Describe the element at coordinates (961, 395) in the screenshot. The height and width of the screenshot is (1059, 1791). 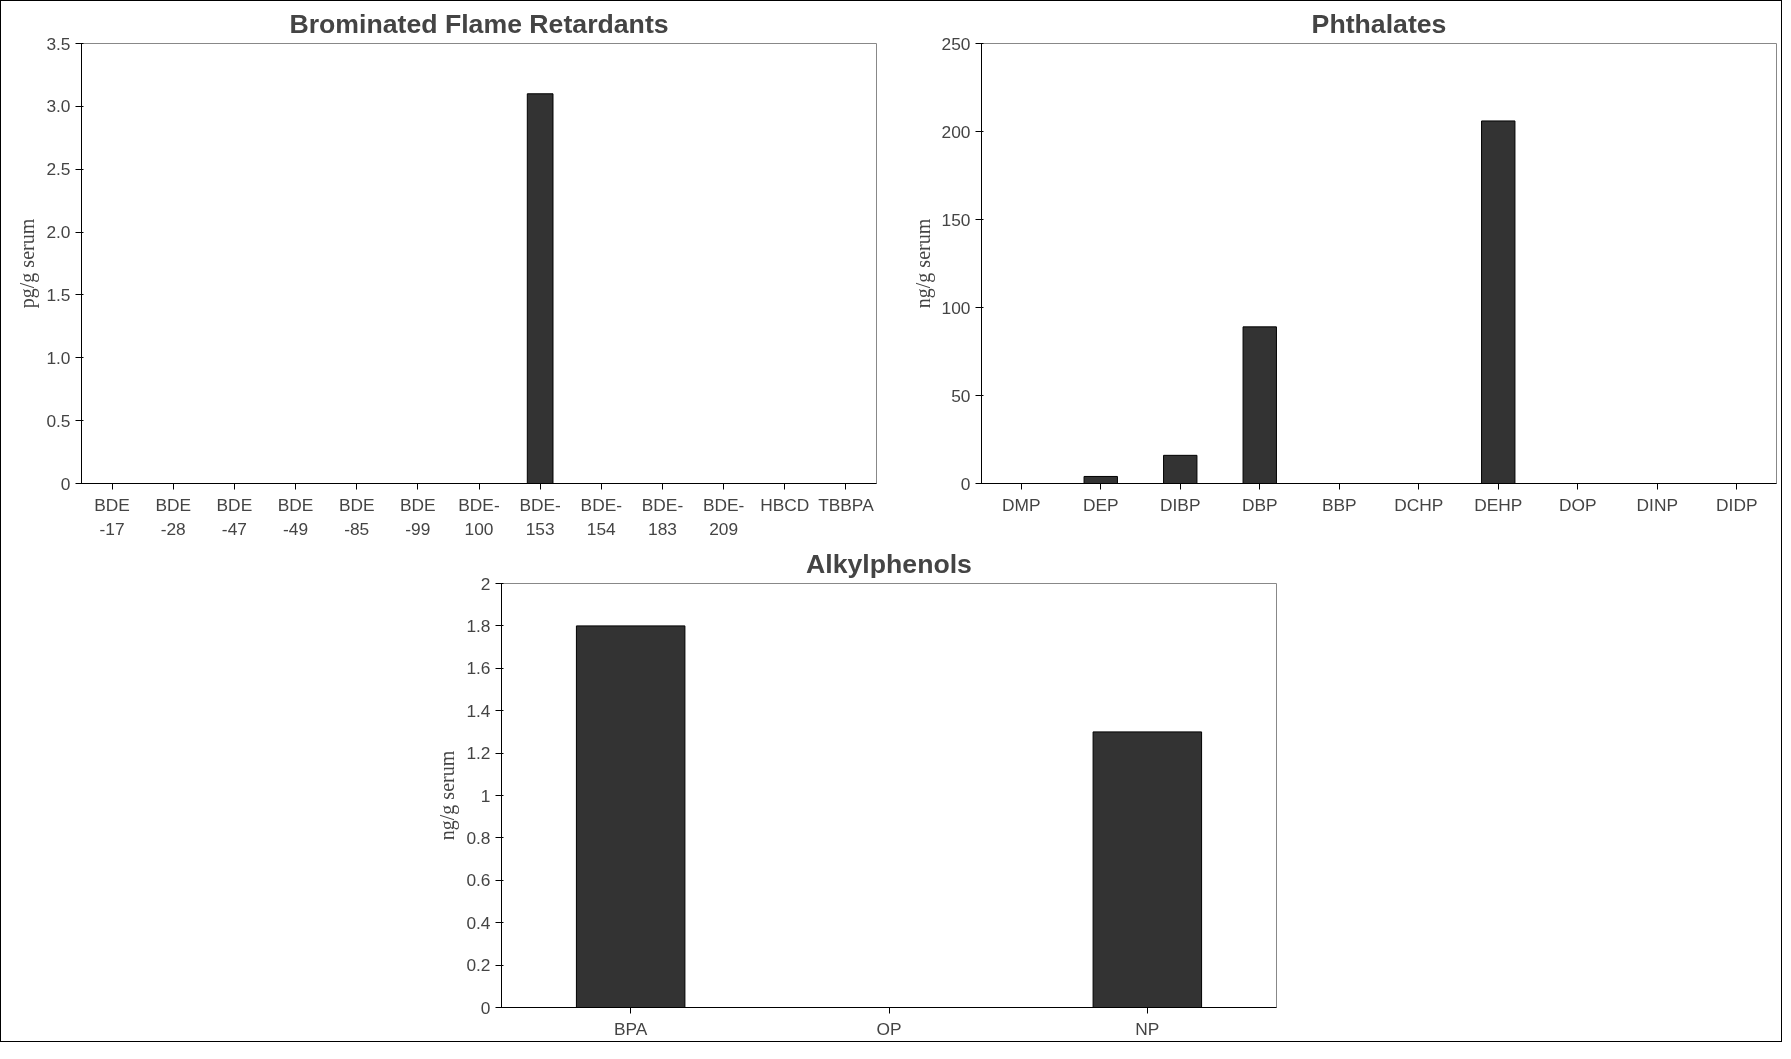
I see `y-tick-label: 50` at that location.